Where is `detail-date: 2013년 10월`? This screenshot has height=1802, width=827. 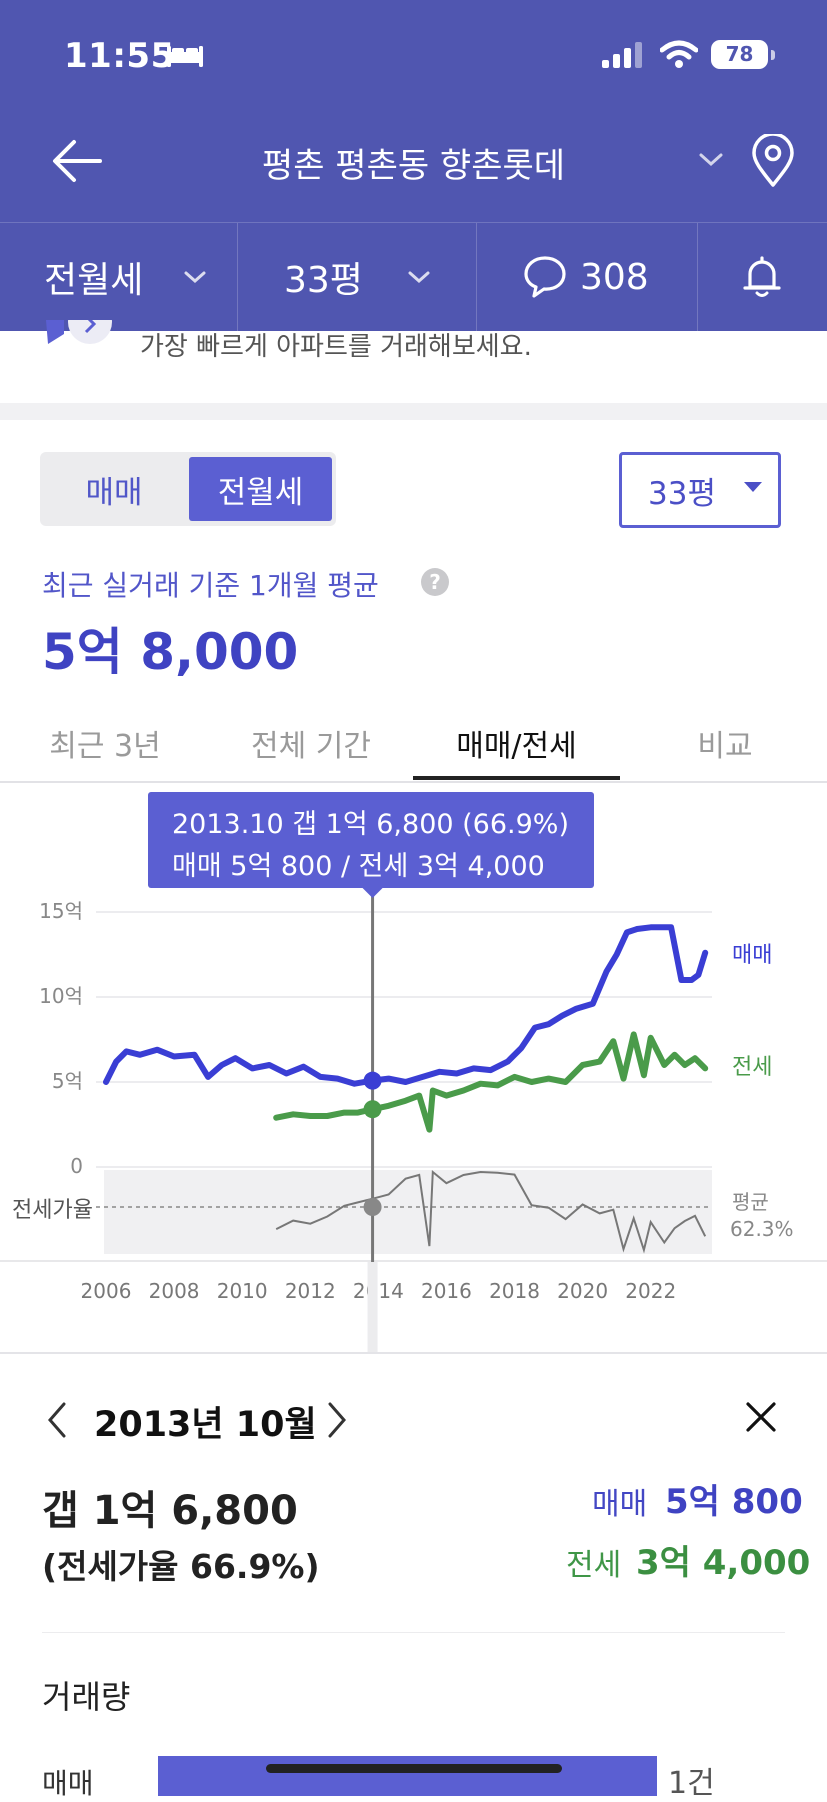 detail-date: 2013년 10월 is located at coordinates (205, 1425).